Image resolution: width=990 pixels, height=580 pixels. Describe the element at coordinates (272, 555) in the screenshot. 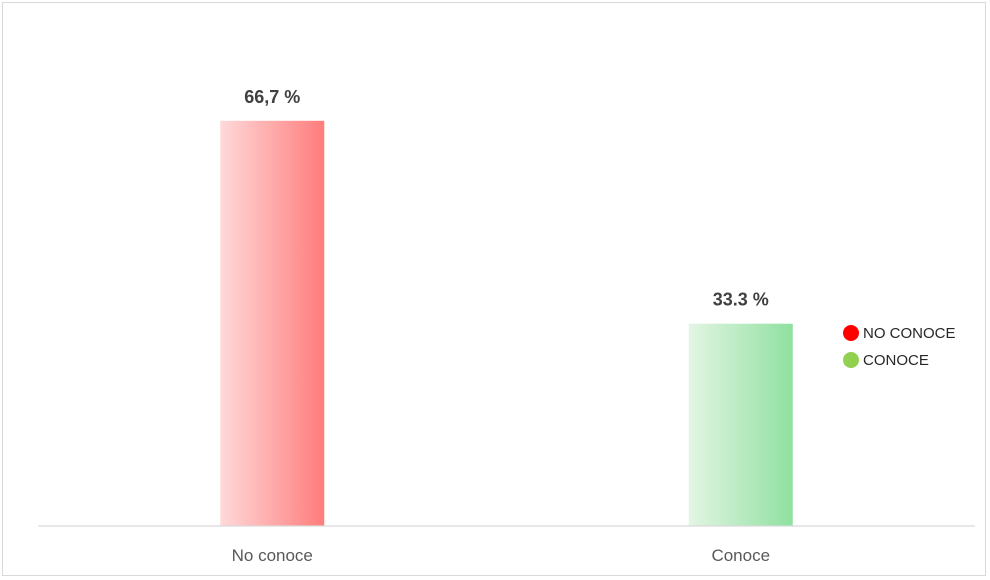

I see `x-tick-label-no-conoce: No conoce` at that location.